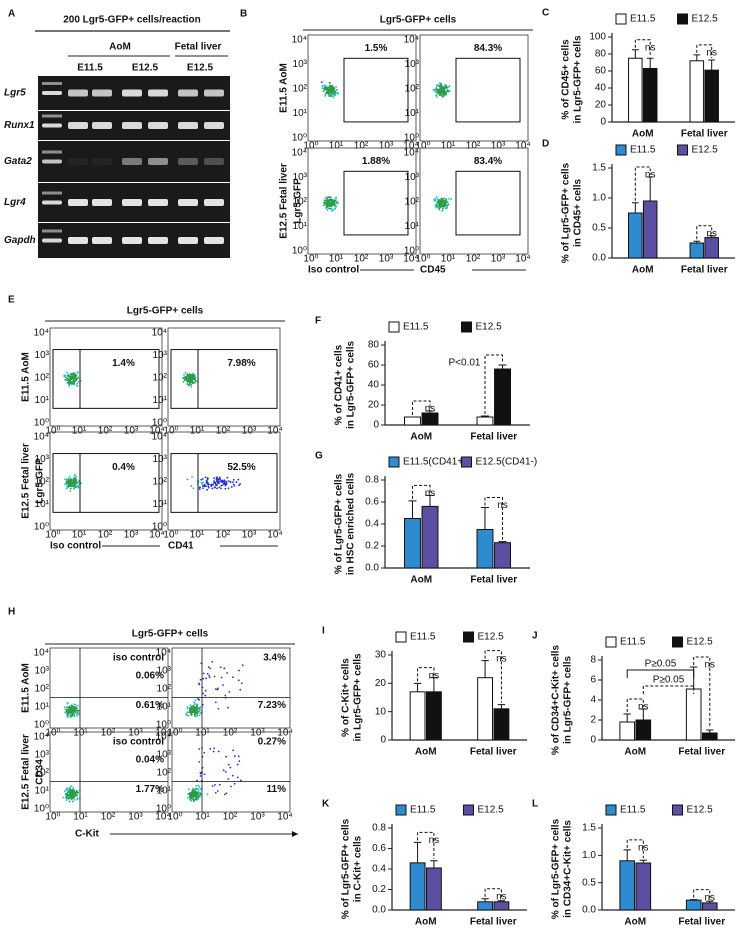 This screenshot has height=939, width=745. What do you see at coordinates (346, 868) in the screenshot?
I see `y-axis-label: % of Lgr5-GFP+ cells` at bounding box center [346, 868].